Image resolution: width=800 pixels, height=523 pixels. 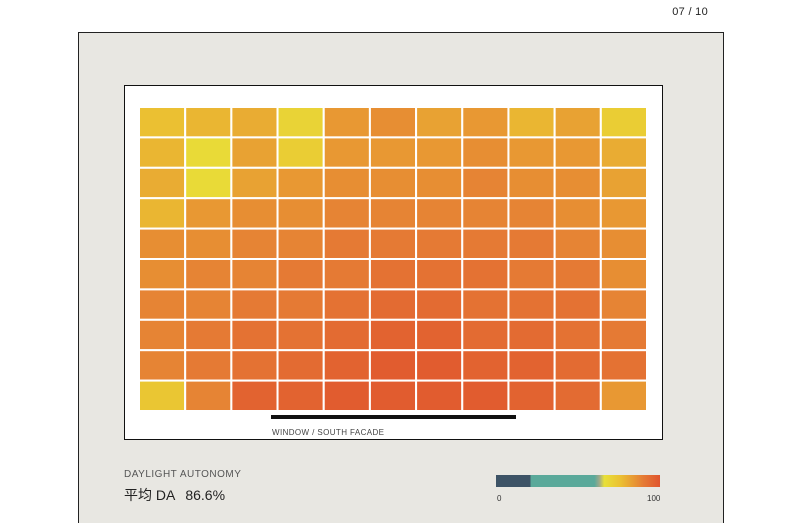 What do you see at coordinates (690, 12) in the screenshot?
I see `page-indicator: 07 / 10` at bounding box center [690, 12].